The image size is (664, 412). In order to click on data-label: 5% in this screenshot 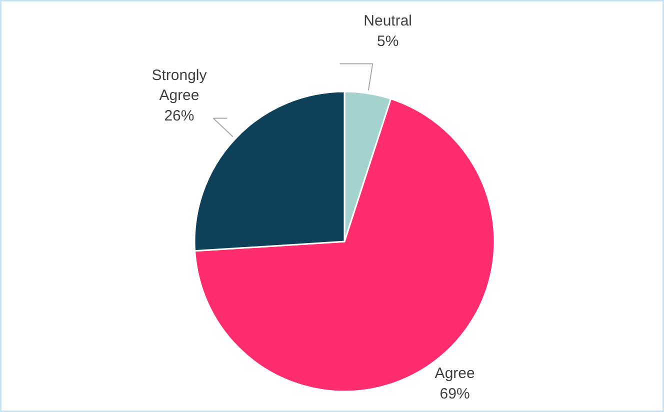, I will do `click(387, 41)`.